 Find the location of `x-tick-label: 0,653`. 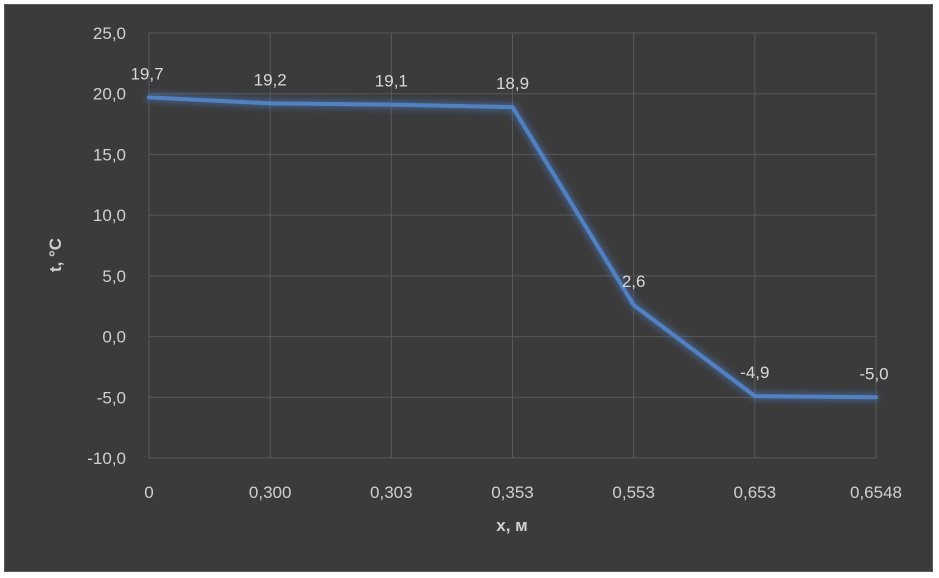

x-tick-label: 0,653 is located at coordinates (755, 492).